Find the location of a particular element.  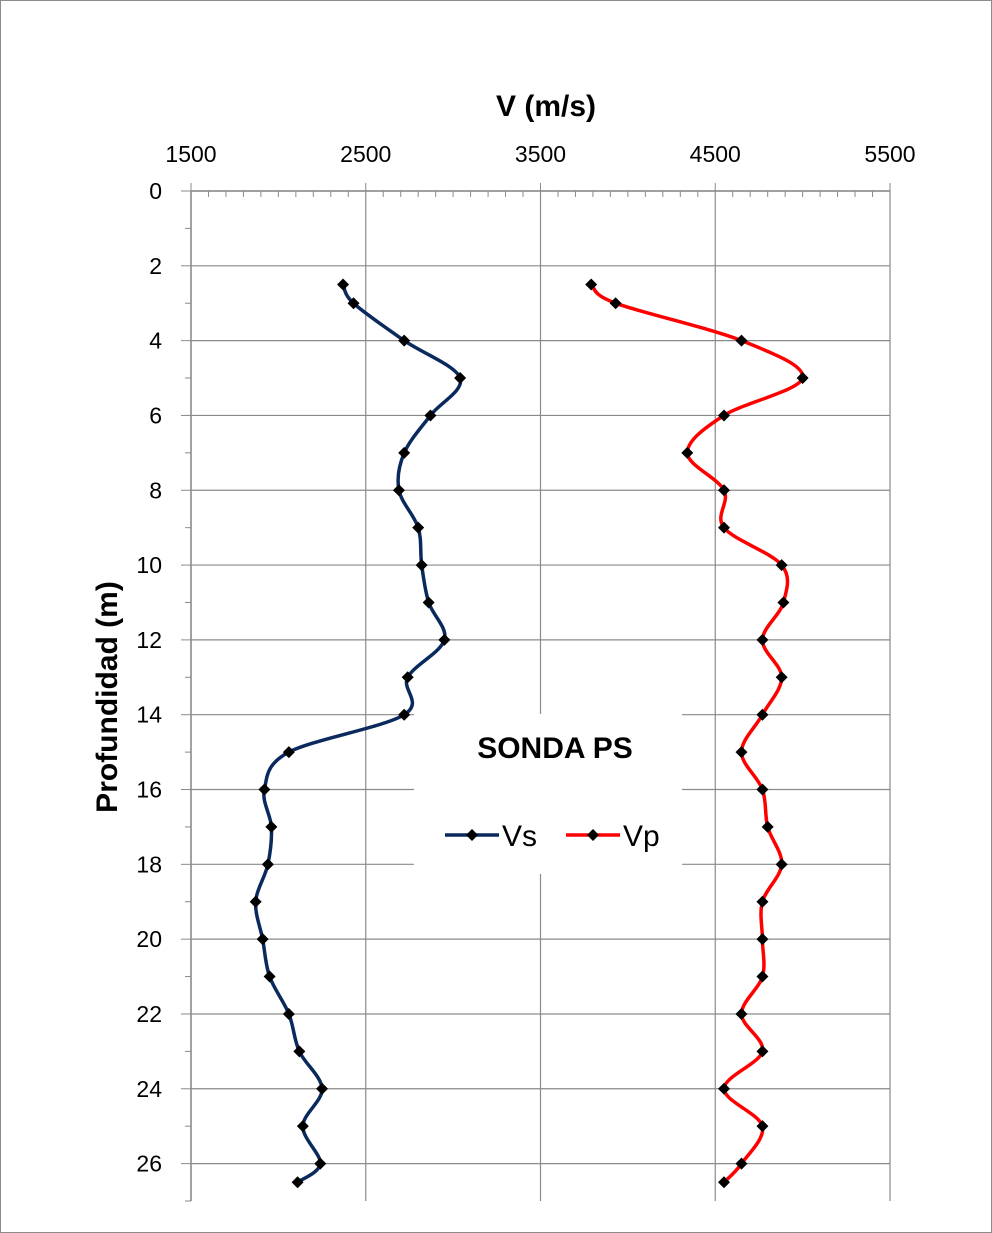

legend-background is located at coordinates (548, 794).